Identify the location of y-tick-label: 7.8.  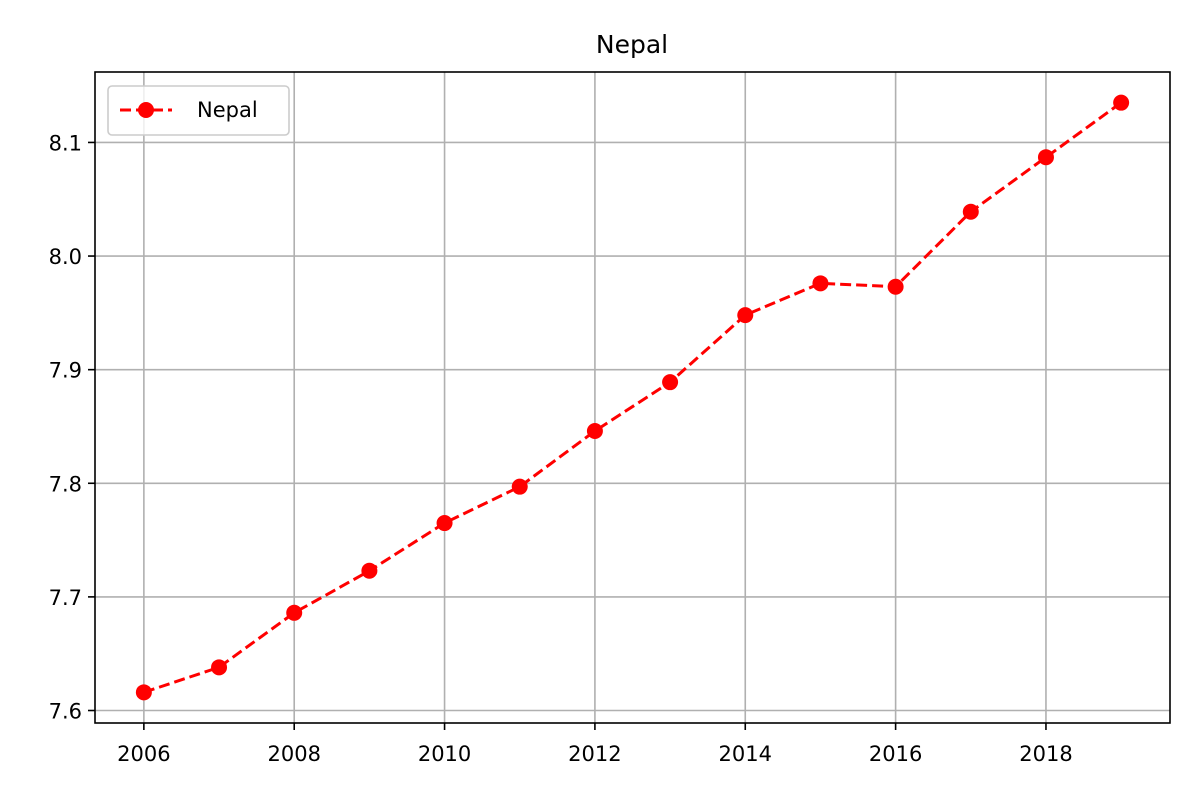
(65, 484).